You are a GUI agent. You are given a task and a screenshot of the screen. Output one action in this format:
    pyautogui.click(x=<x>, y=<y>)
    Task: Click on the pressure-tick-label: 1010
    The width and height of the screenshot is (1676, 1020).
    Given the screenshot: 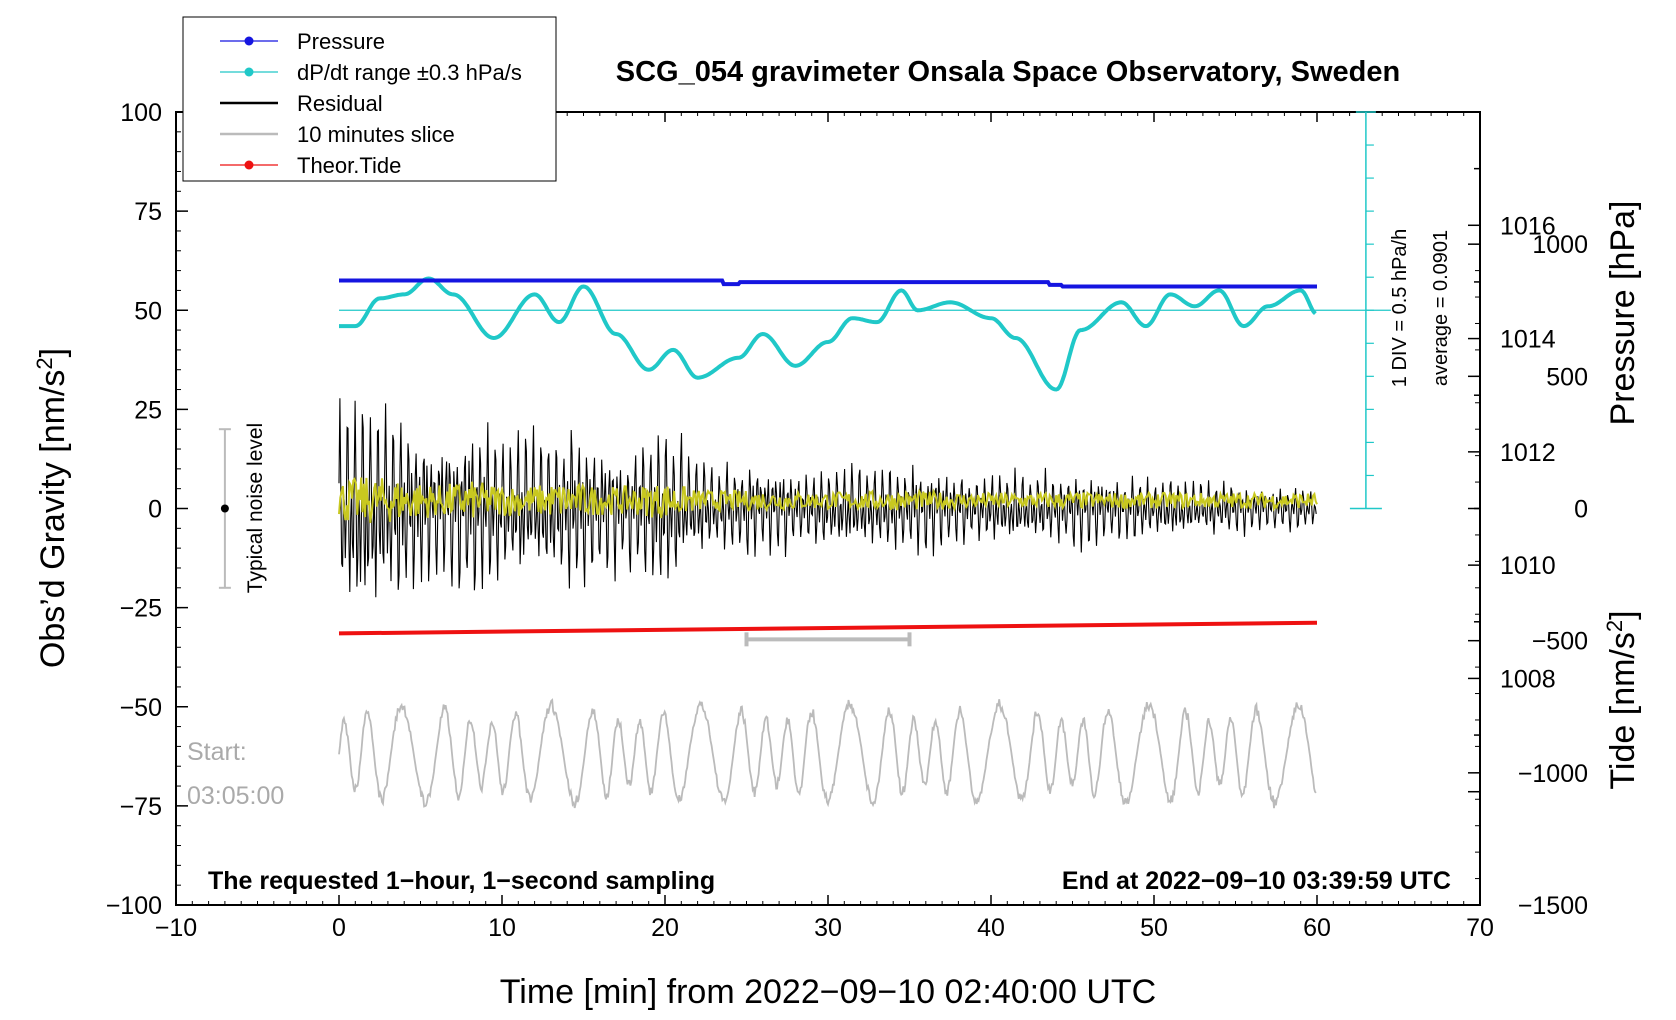 What is the action you would take?
    pyautogui.click(x=1528, y=566)
    